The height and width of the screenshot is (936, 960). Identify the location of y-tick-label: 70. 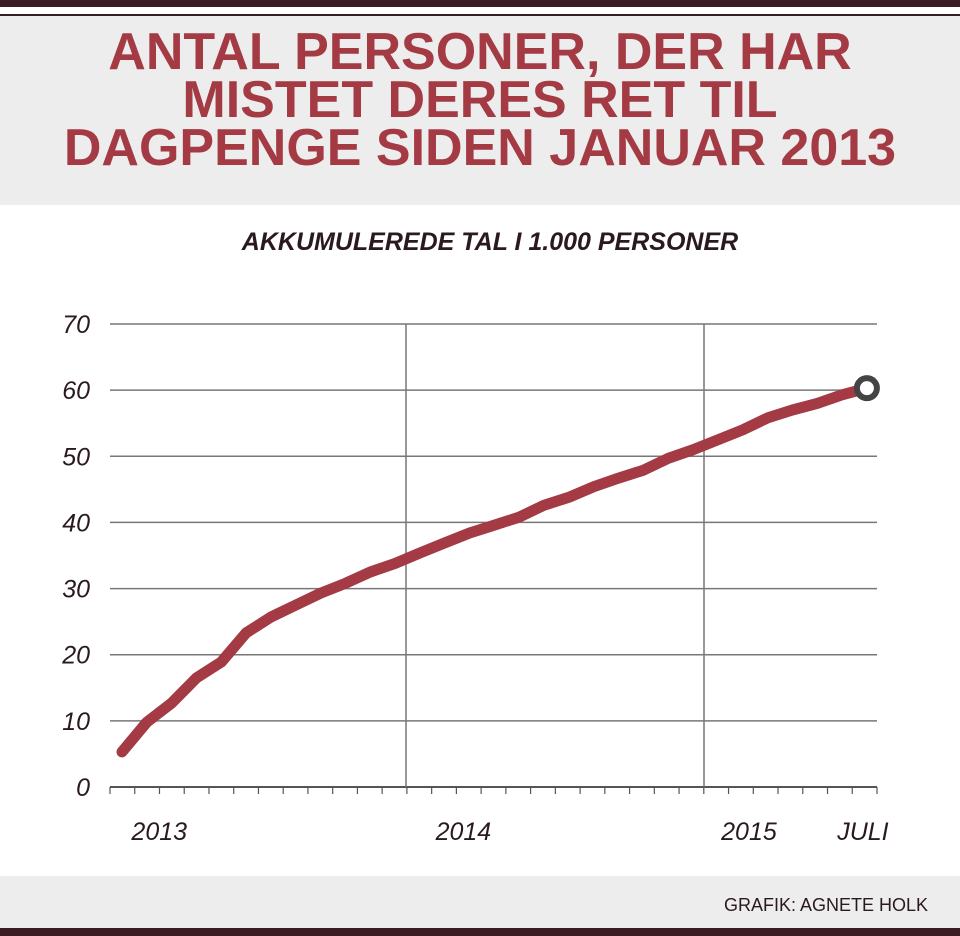
(76, 325).